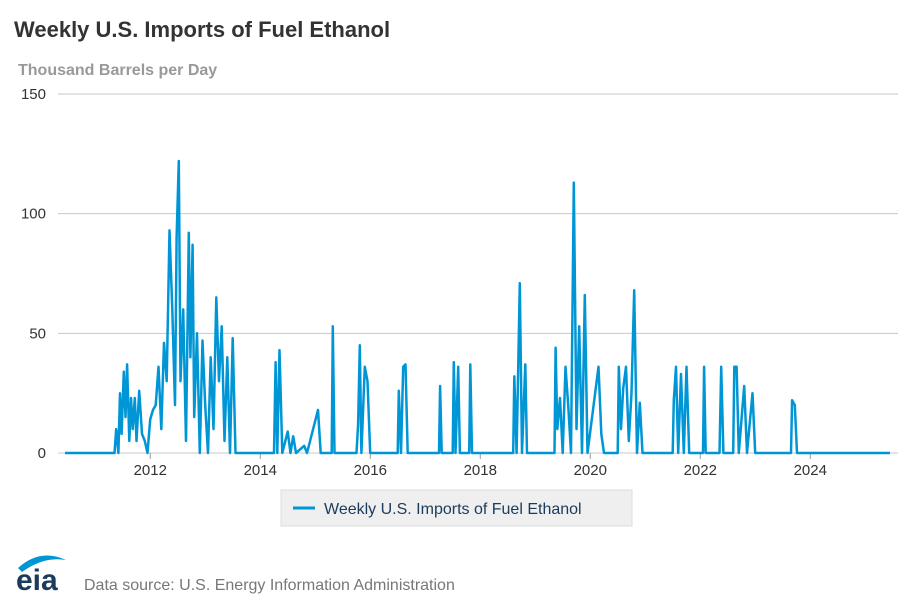 Image resolution: width=914 pixels, height=614 pixels. What do you see at coordinates (117, 70) in the screenshot?
I see `chart-subtitle: Thousand Barrels per Day` at bounding box center [117, 70].